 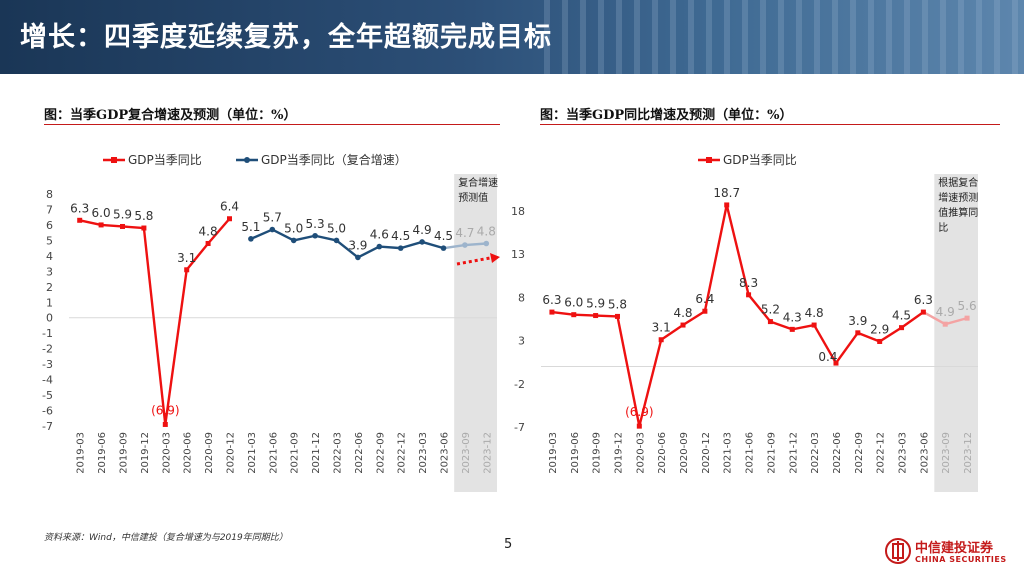 What do you see at coordinates (47, 426) in the screenshot?
I see `chart-1-y-tick-label: -7` at bounding box center [47, 426].